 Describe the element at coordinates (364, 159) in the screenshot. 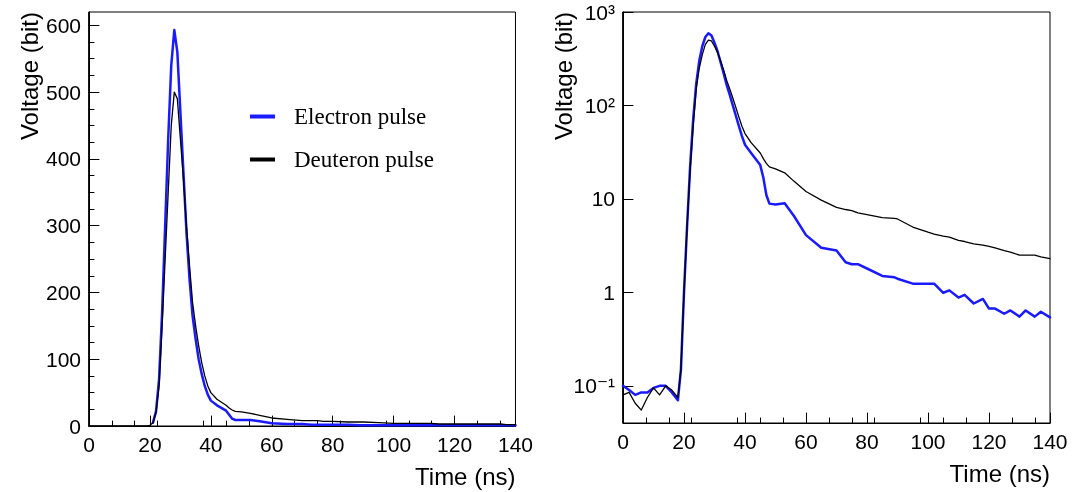

I see `legend-label: Deuteron pulse` at that location.